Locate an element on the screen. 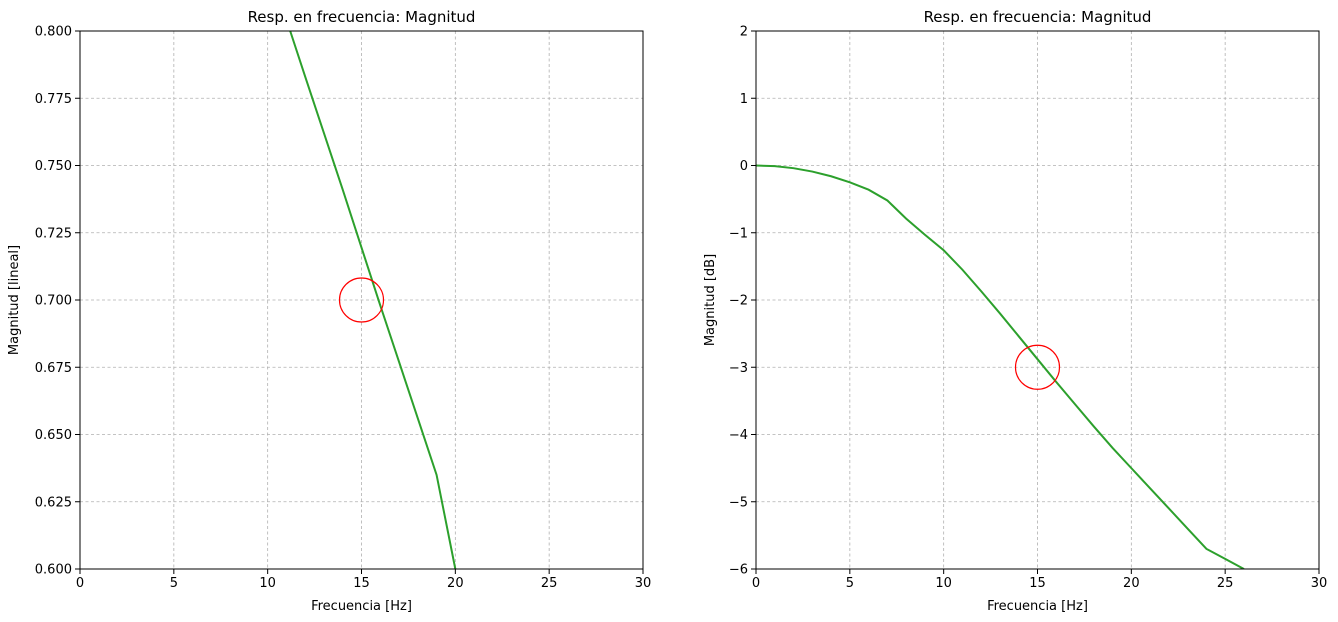 This screenshot has width=1338, height=622. y-tick-label: −5 is located at coordinates (738, 502).